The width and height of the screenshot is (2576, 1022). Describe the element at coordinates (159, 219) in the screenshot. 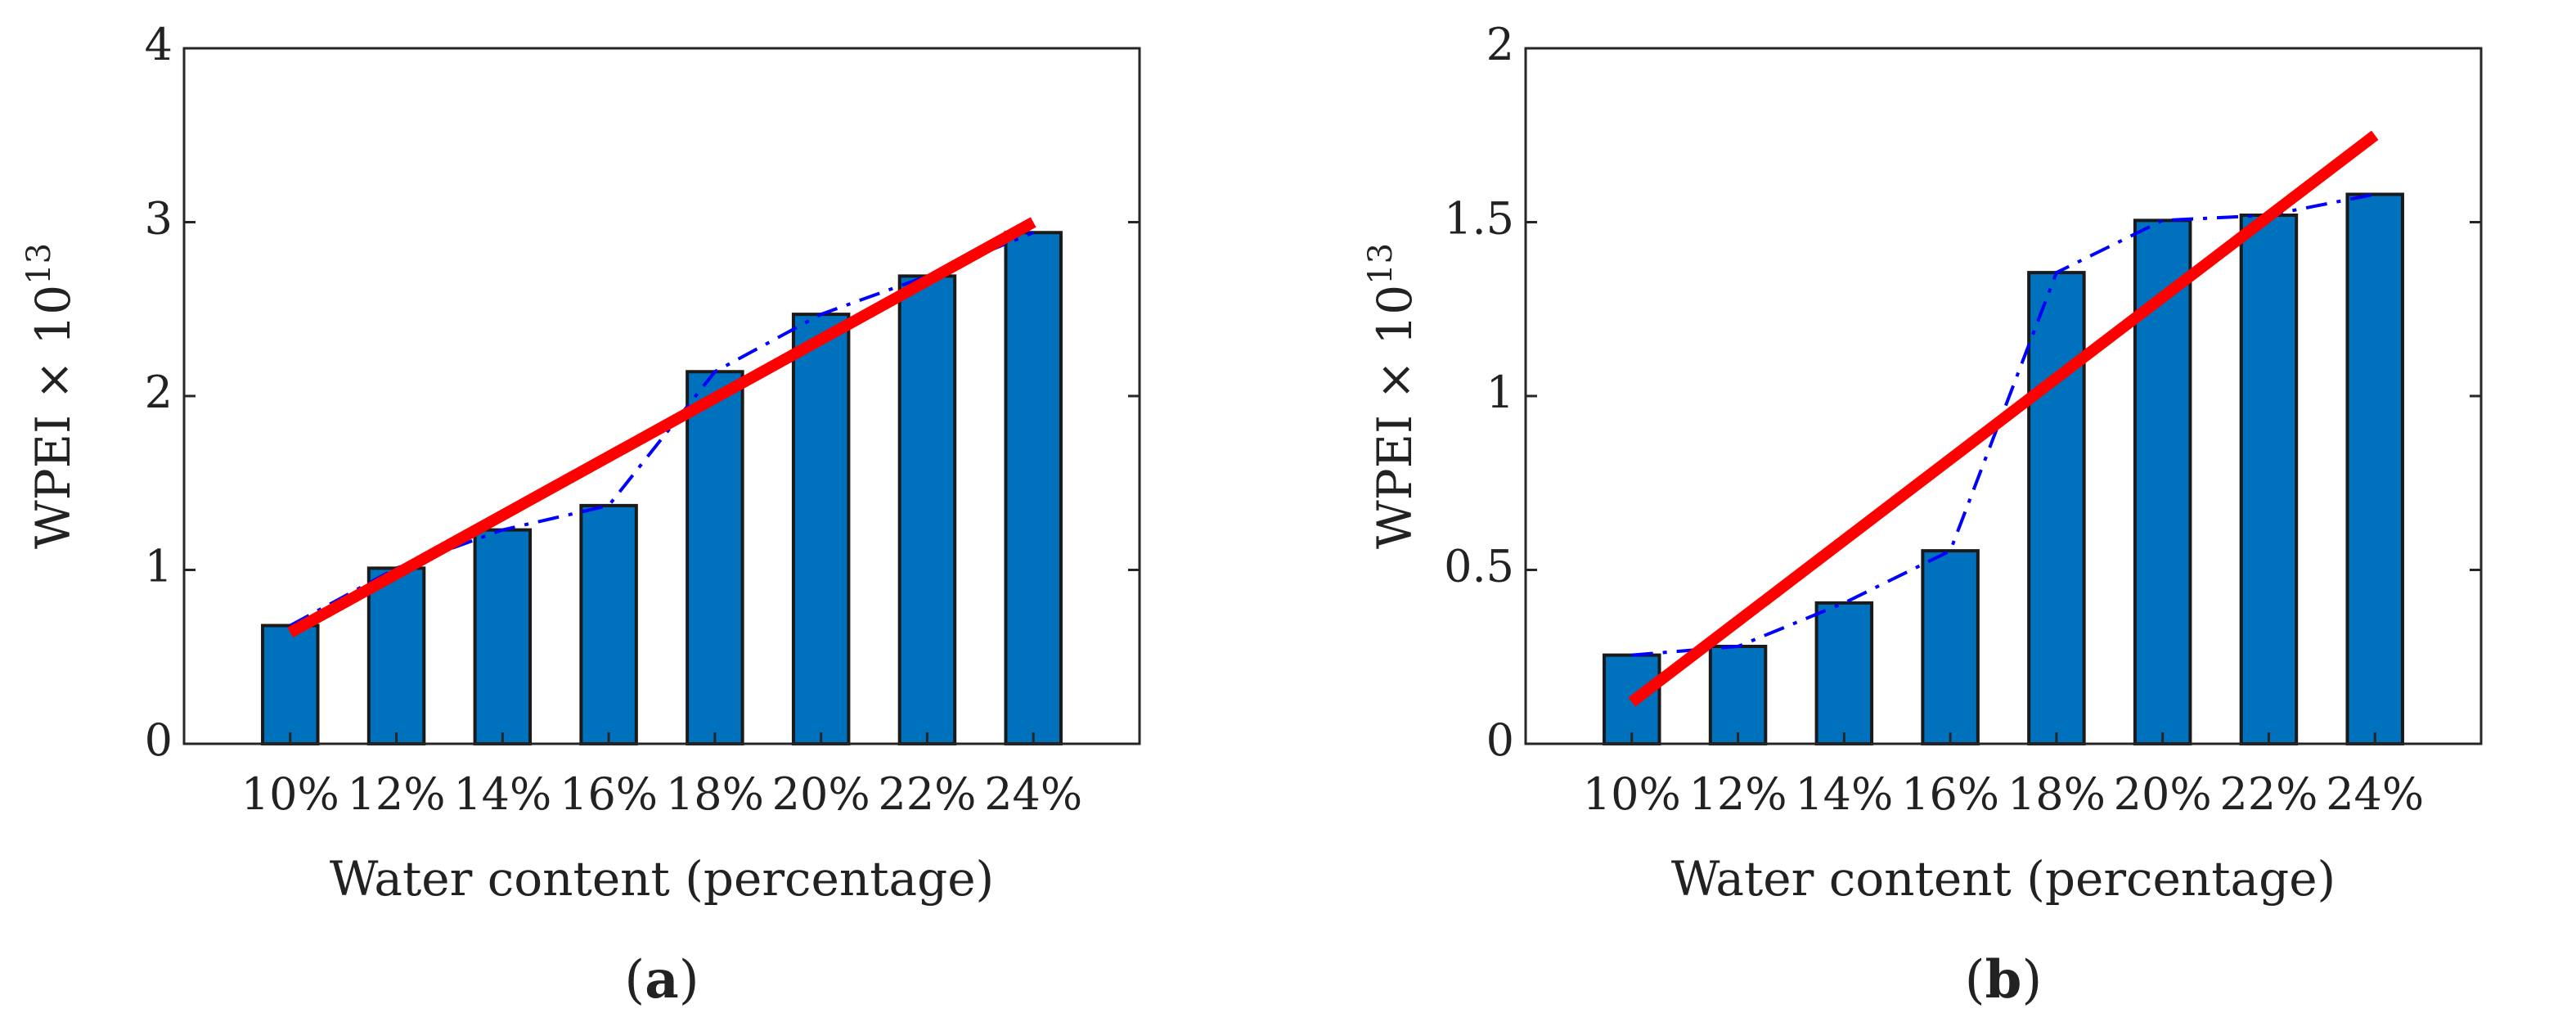

I see `y-tick-label-a-3: 3` at that location.